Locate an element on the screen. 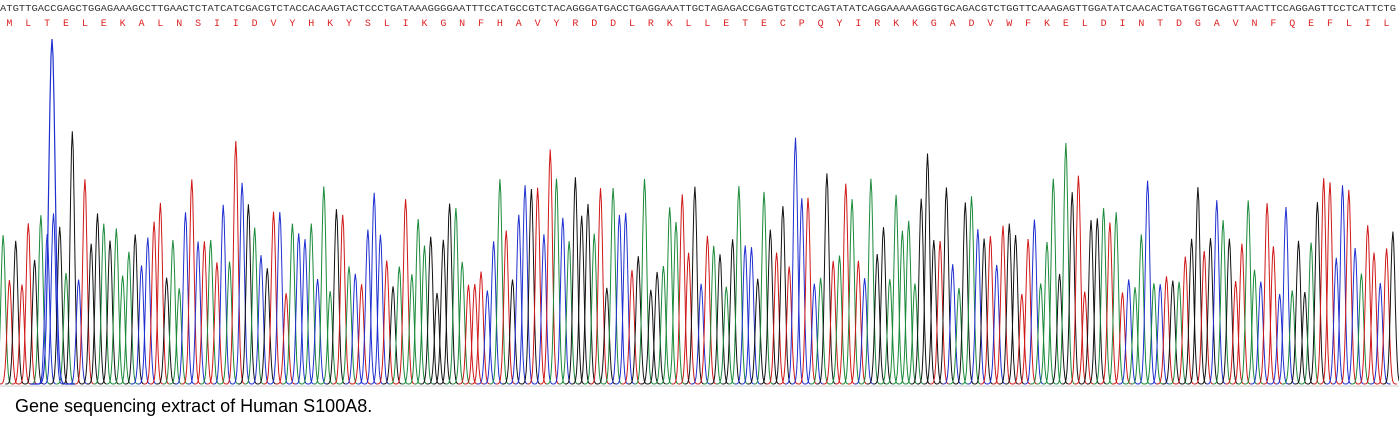 Image resolution: width=1399 pixels, height=427 pixels. amino-acid: Y is located at coordinates (839, 24).